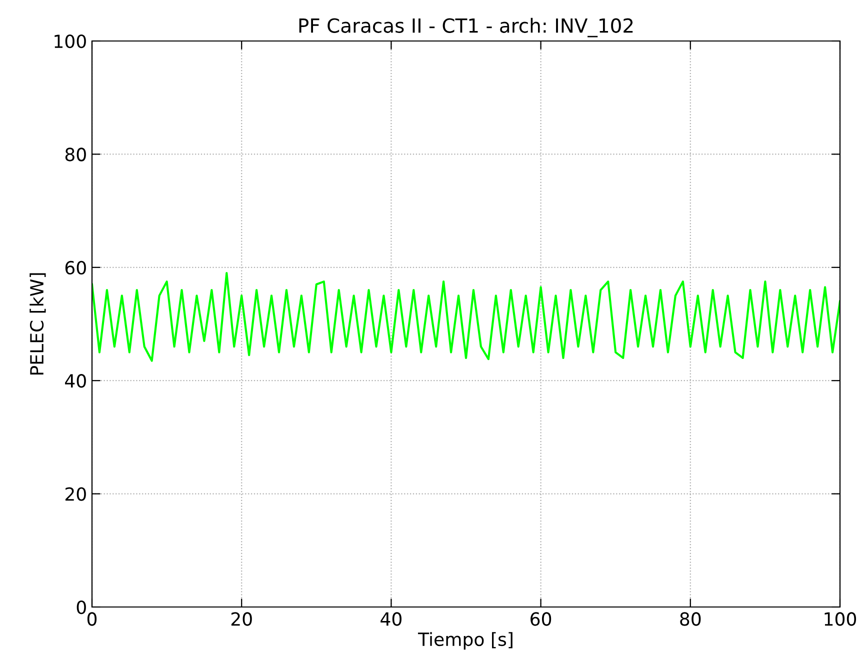 This screenshot has height=669, width=862. I want to click on x-tick-label: 80, so click(690, 619).